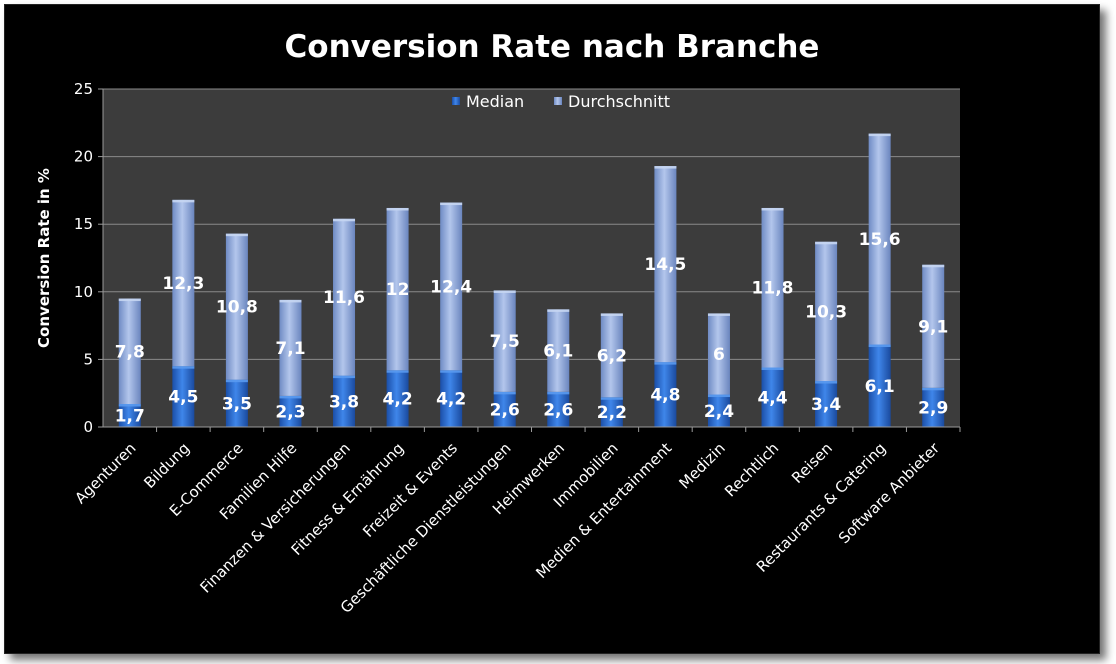 The width and height of the screenshot is (1116, 664). What do you see at coordinates (751, 469) in the screenshot?
I see `x-tick-label: Rechtlich` at bounding box center [751, 469].